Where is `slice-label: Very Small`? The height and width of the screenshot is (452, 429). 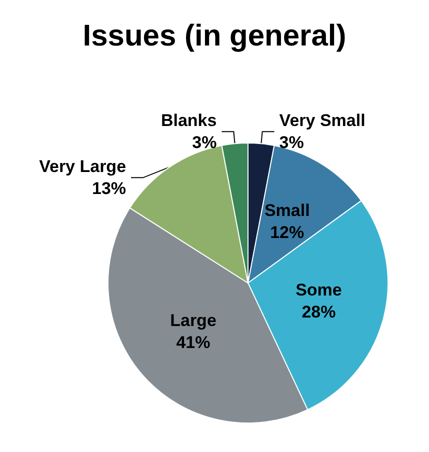 slice-label: Very Small is located at coordinates (322, 120).